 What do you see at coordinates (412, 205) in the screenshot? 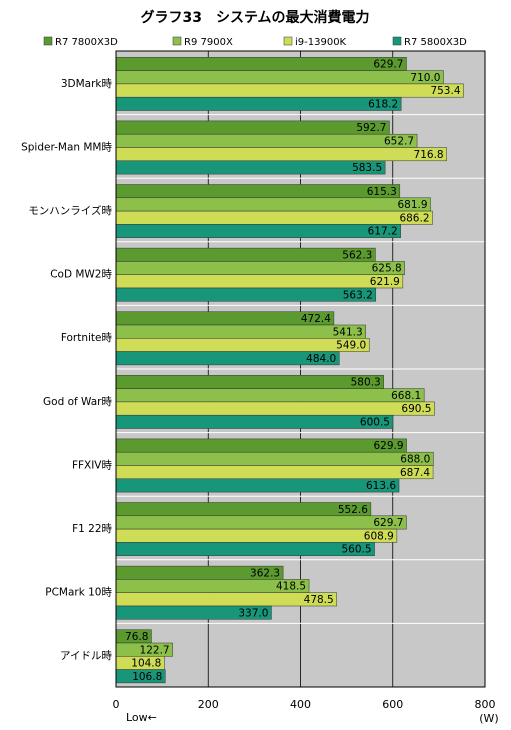
I see `value-label: 681.9` at bounding box center [412, 205].